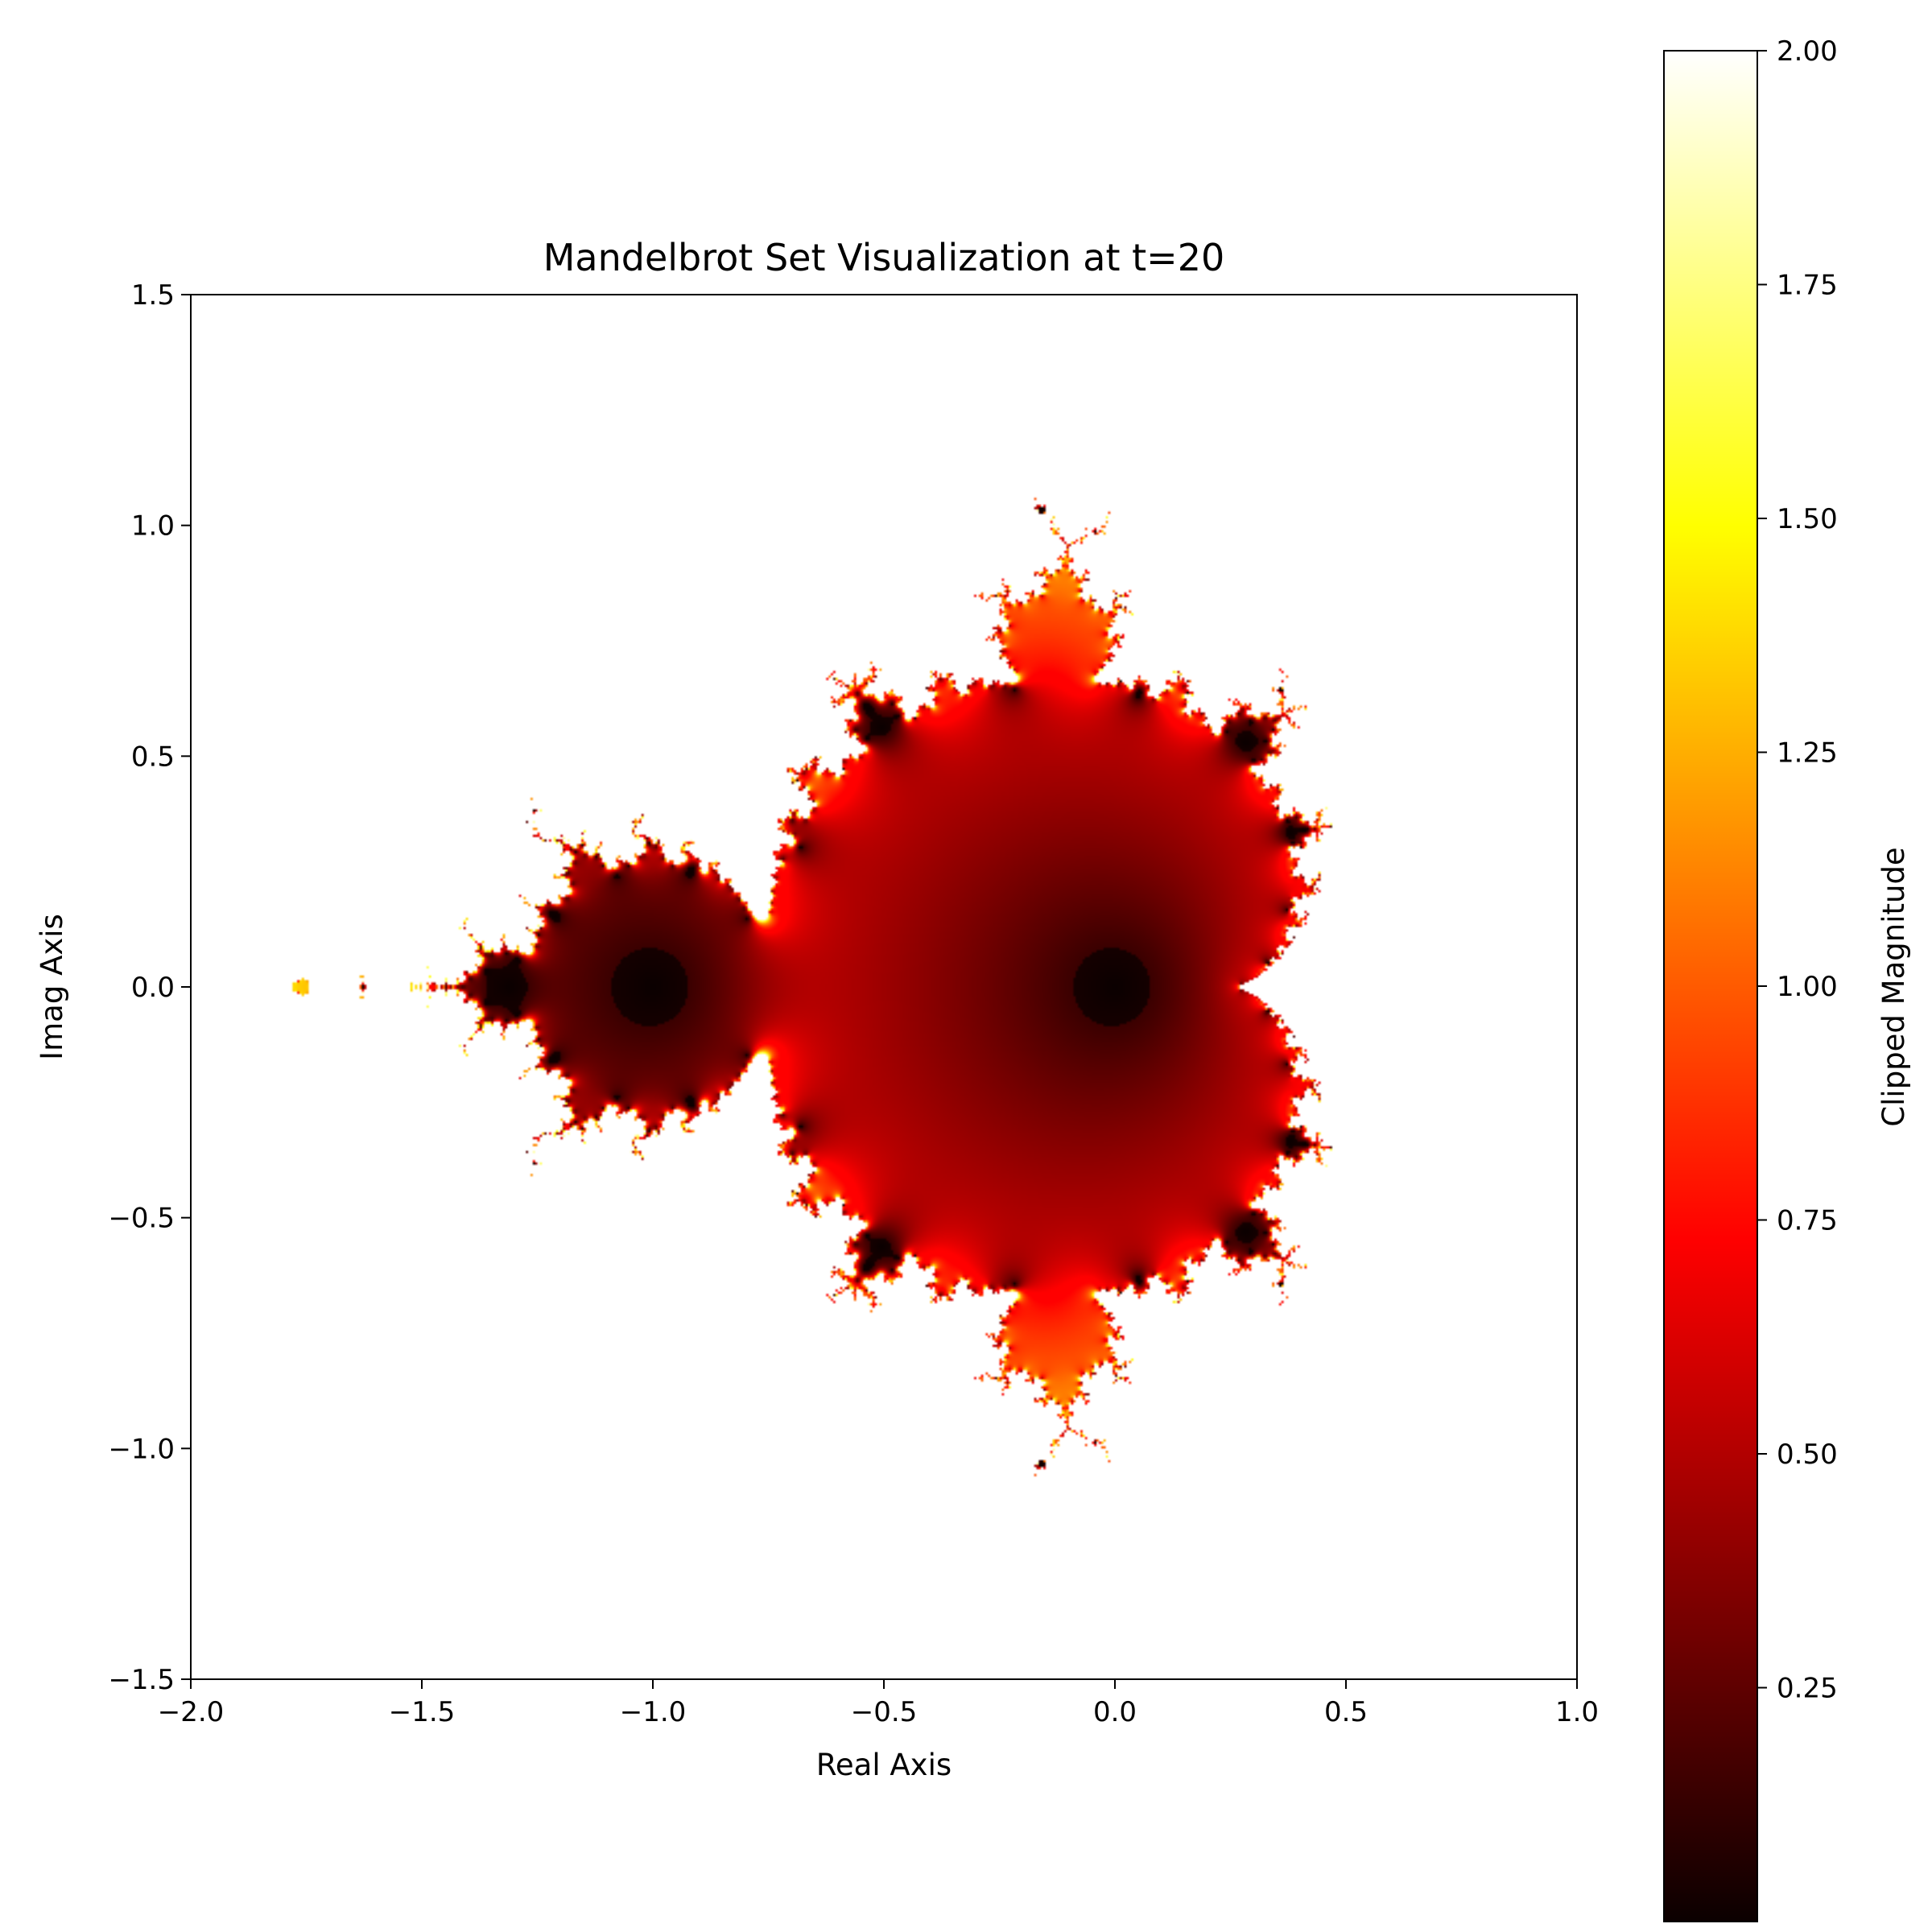  I want to click on x-tick-label: −0.5, so click(885, 1712).